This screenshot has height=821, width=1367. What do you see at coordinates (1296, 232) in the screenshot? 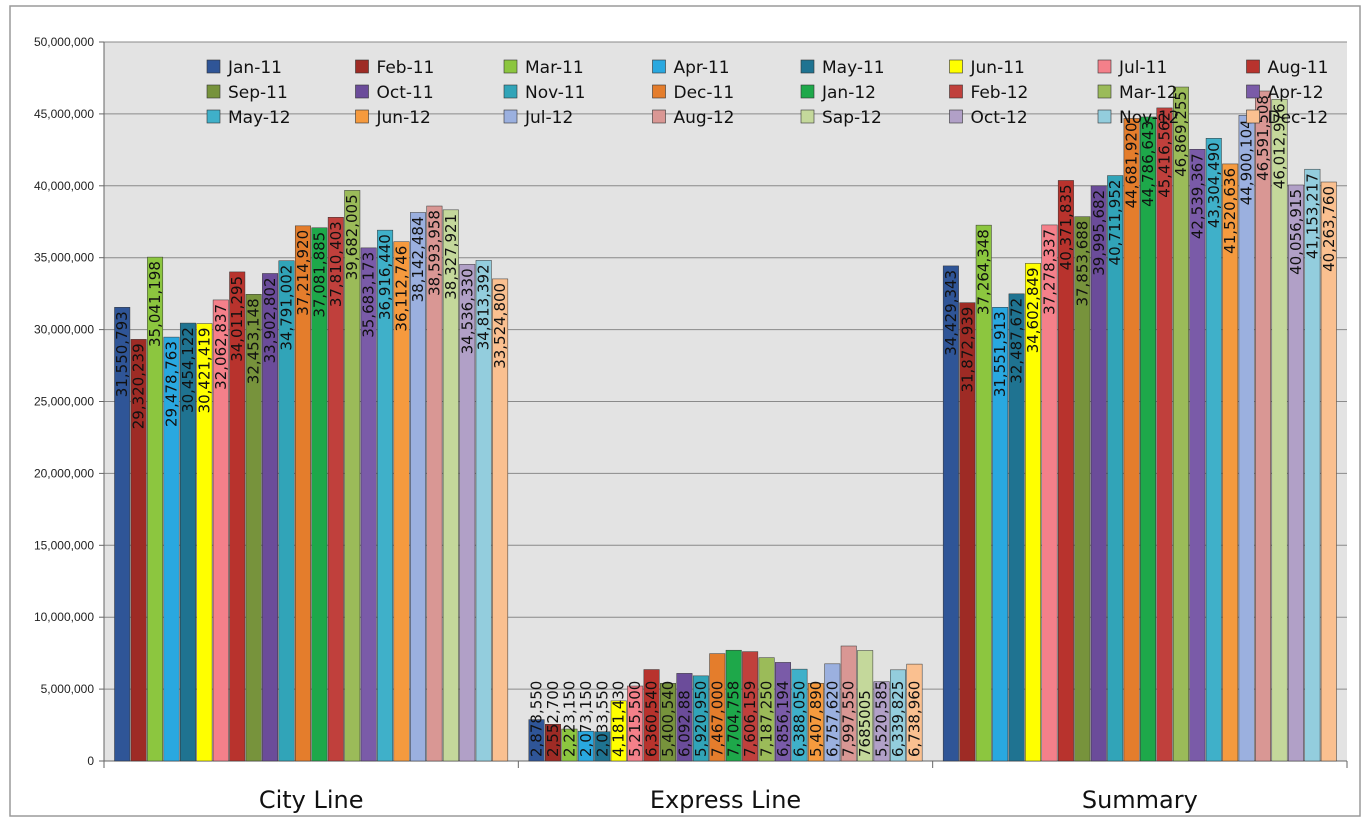
I see `data-label: 40,056,915` at bounding box center [1296, 232].